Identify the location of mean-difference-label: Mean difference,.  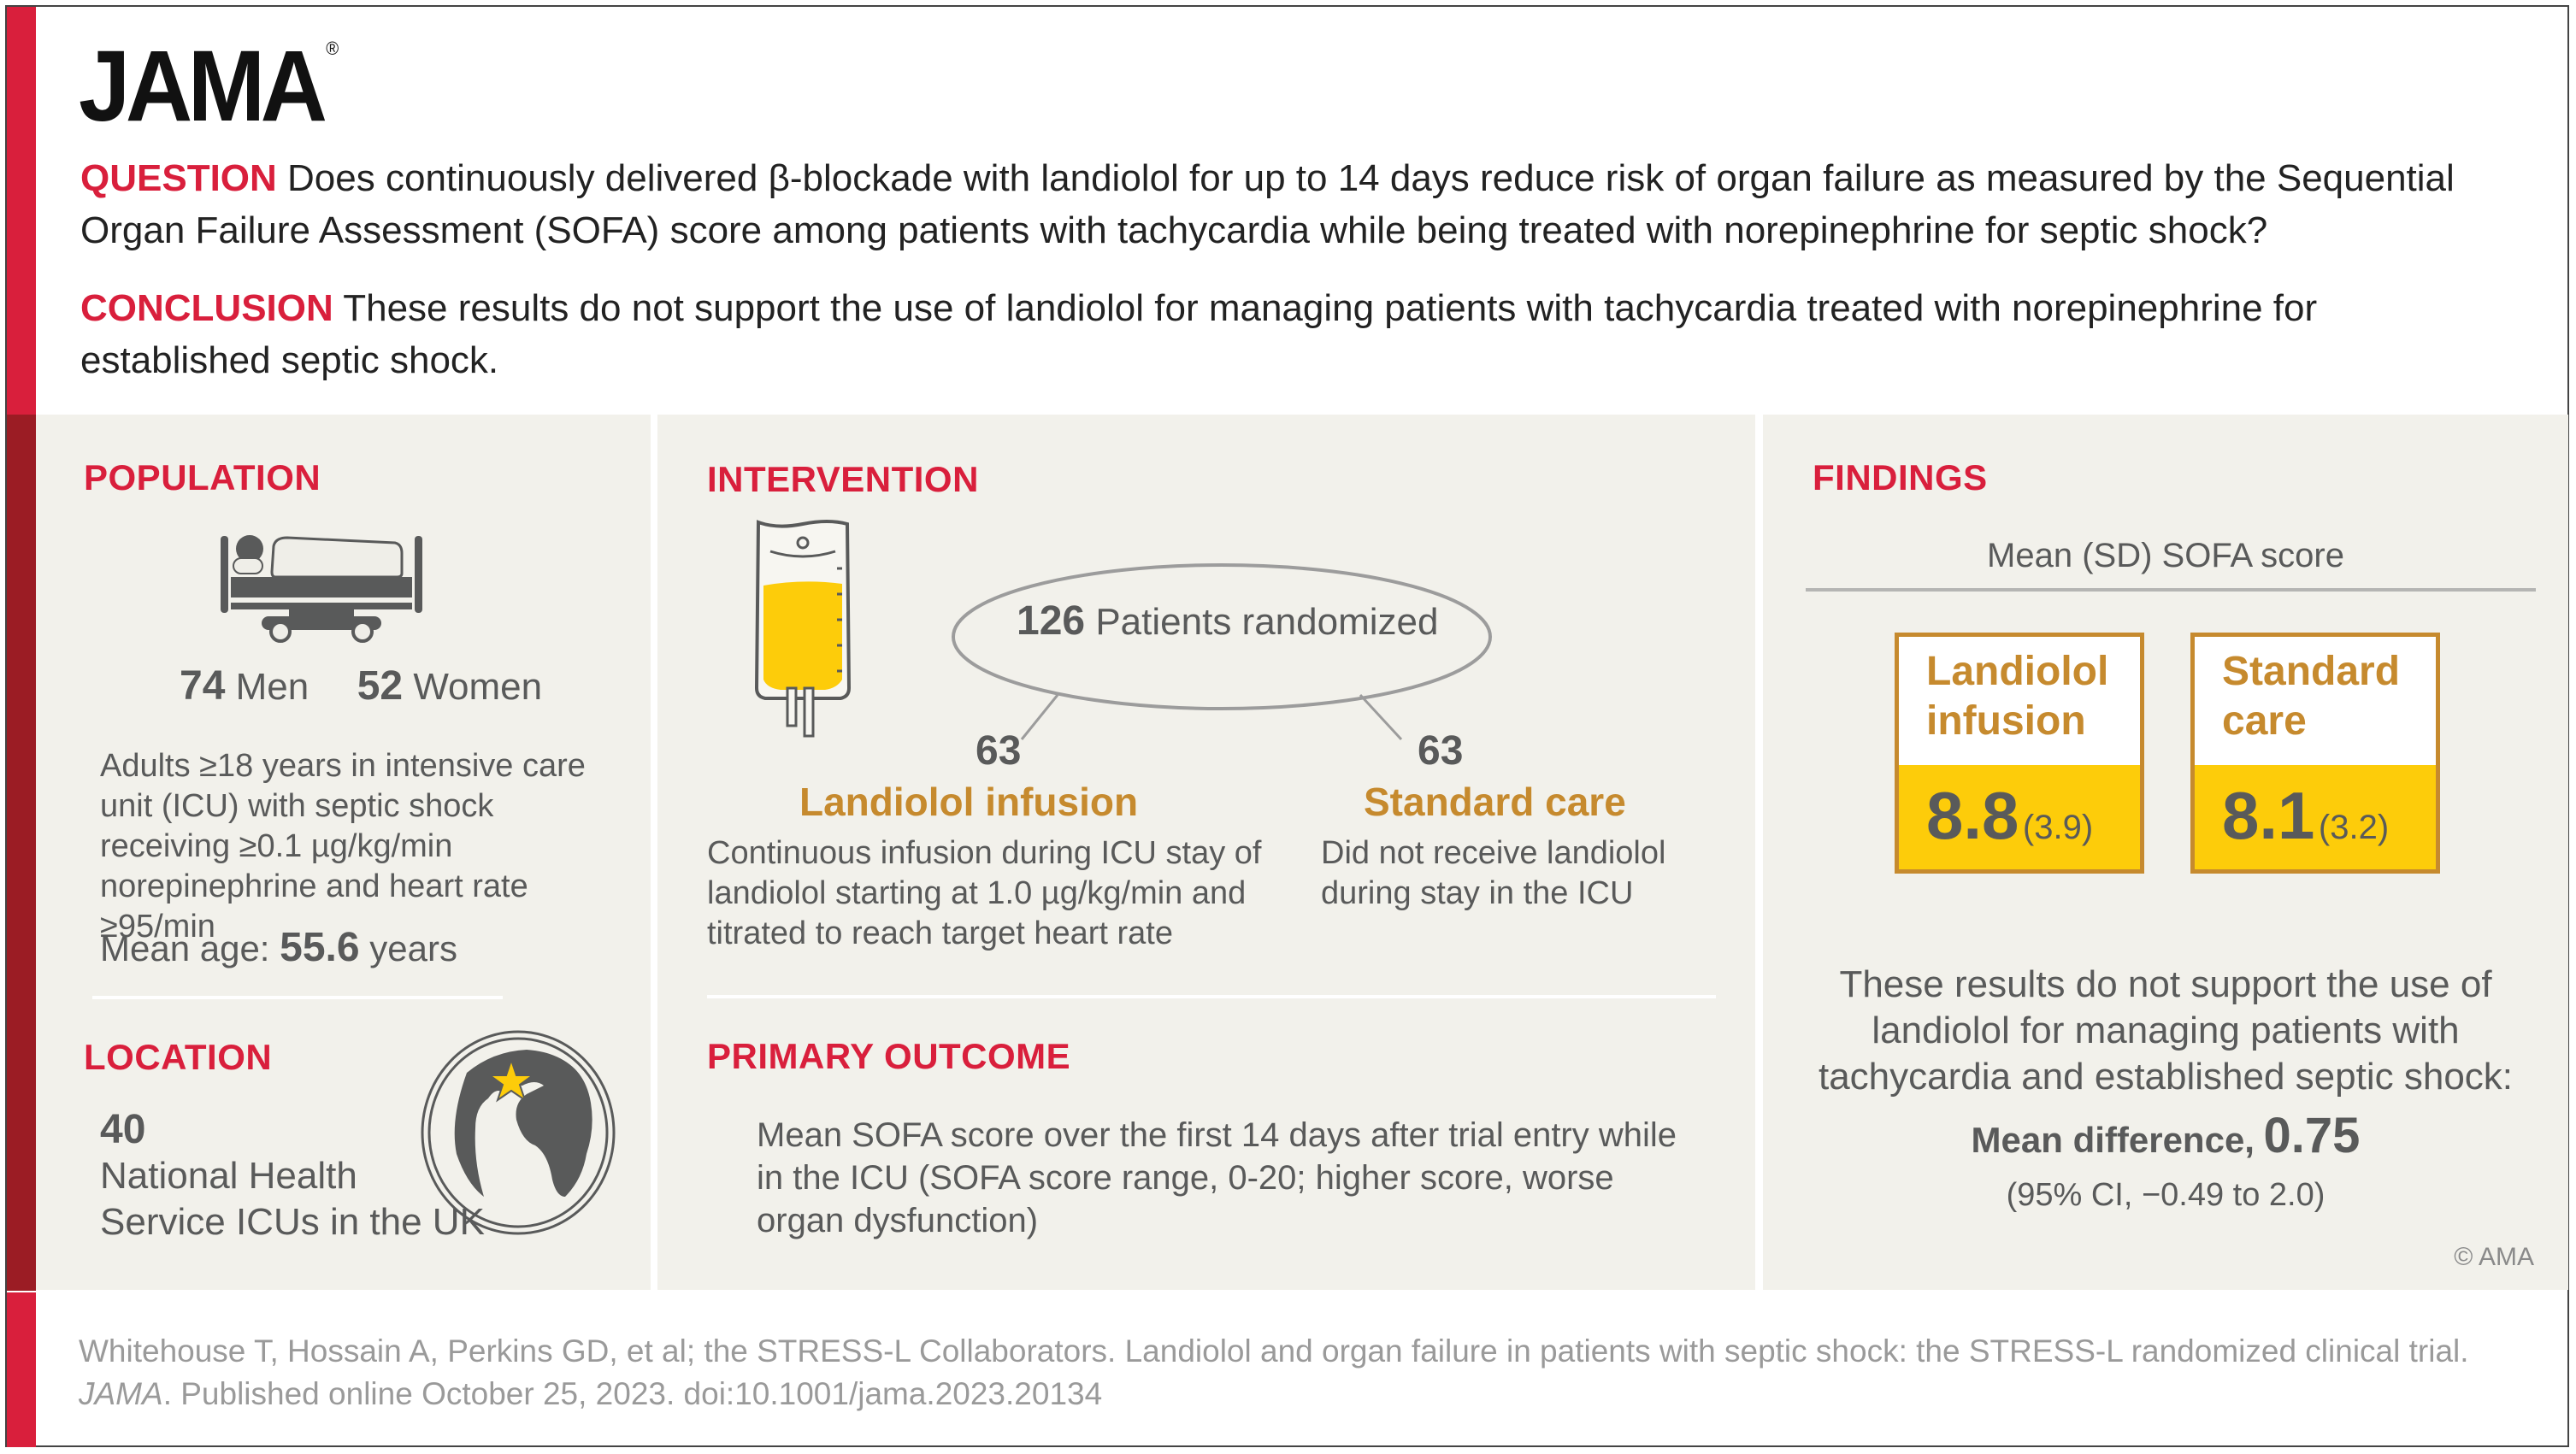
(2113, 1140).